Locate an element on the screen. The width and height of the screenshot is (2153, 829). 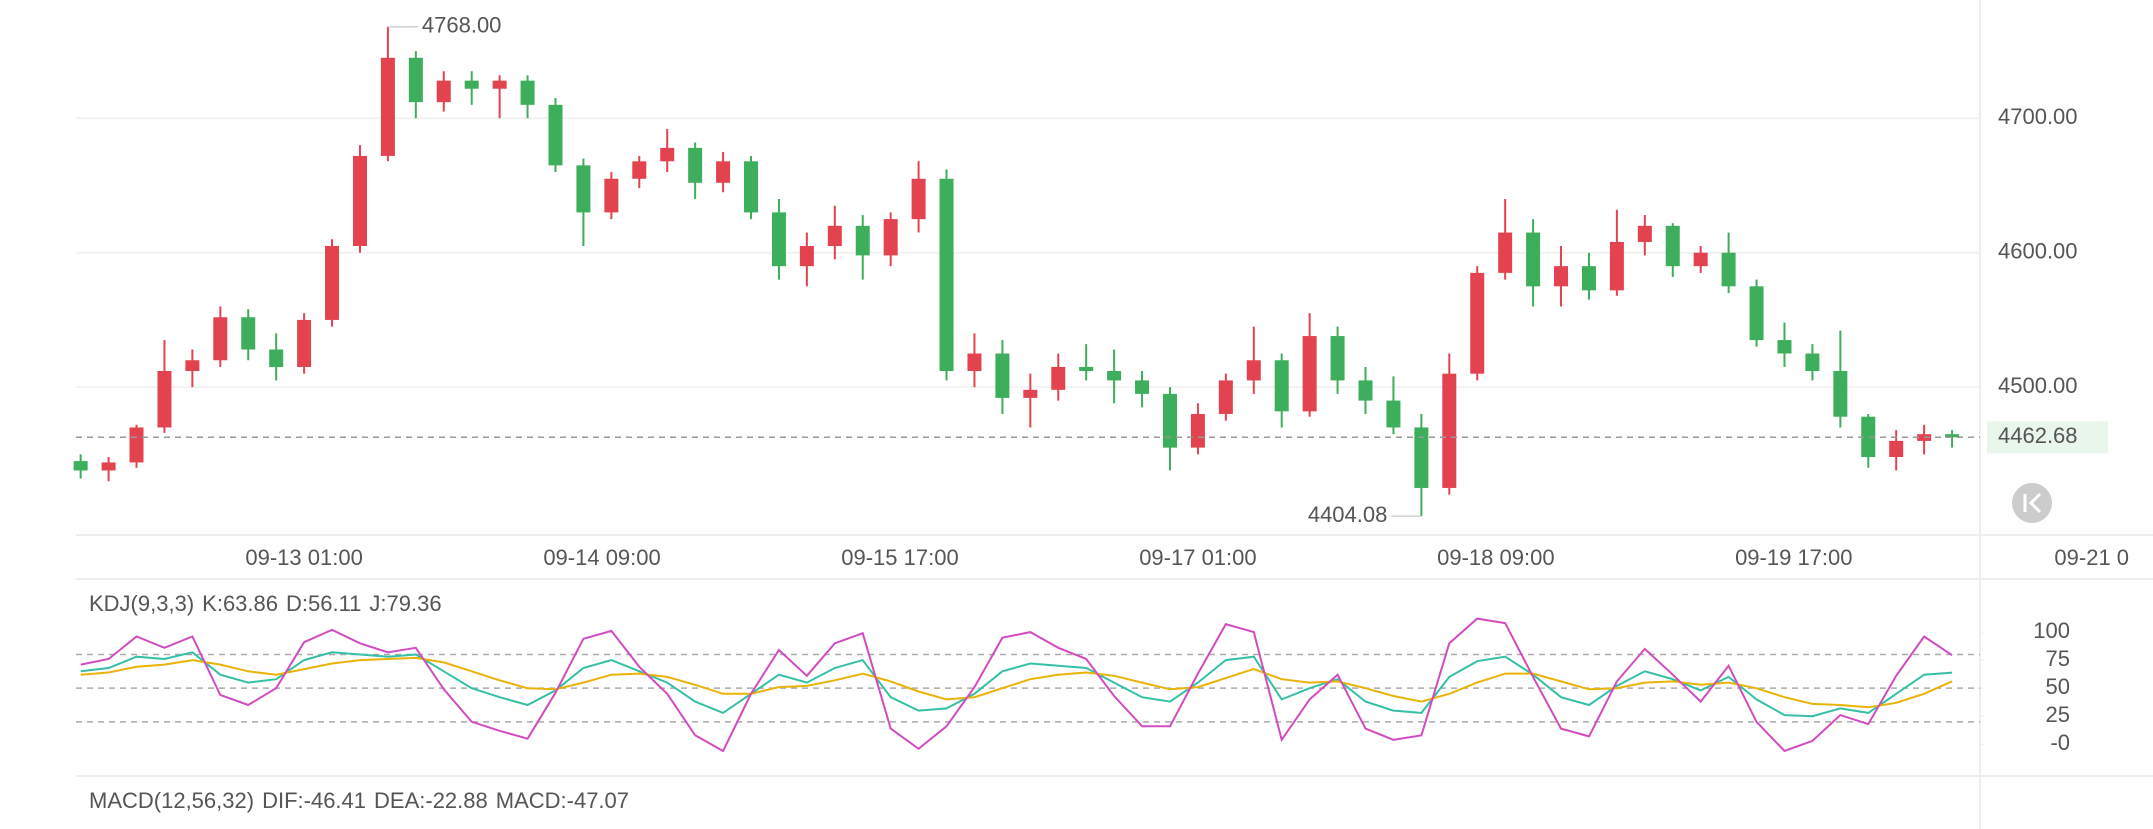
legend-title: MACD(12,56,32) is located at coordinates (171, 800).